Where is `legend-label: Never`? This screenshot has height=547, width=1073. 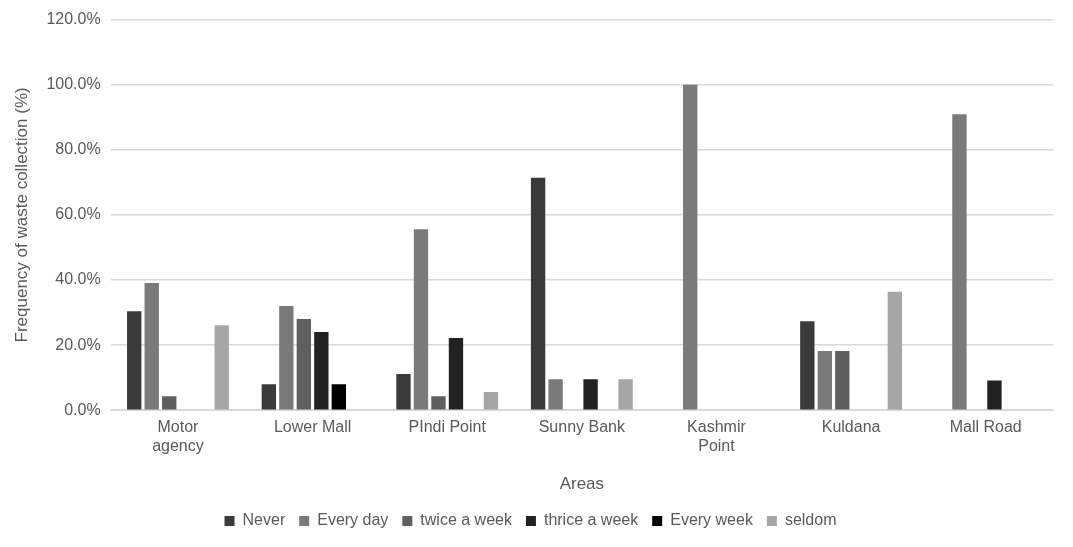
legend-label: Never is located at coordinates (264, 520).